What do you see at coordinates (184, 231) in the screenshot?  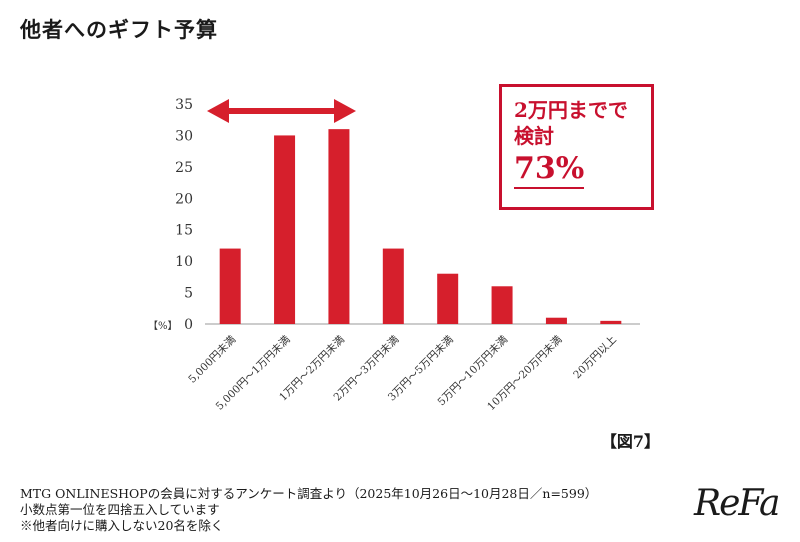 I see `y-tick-label: 15` at bounding box center [184, 231].